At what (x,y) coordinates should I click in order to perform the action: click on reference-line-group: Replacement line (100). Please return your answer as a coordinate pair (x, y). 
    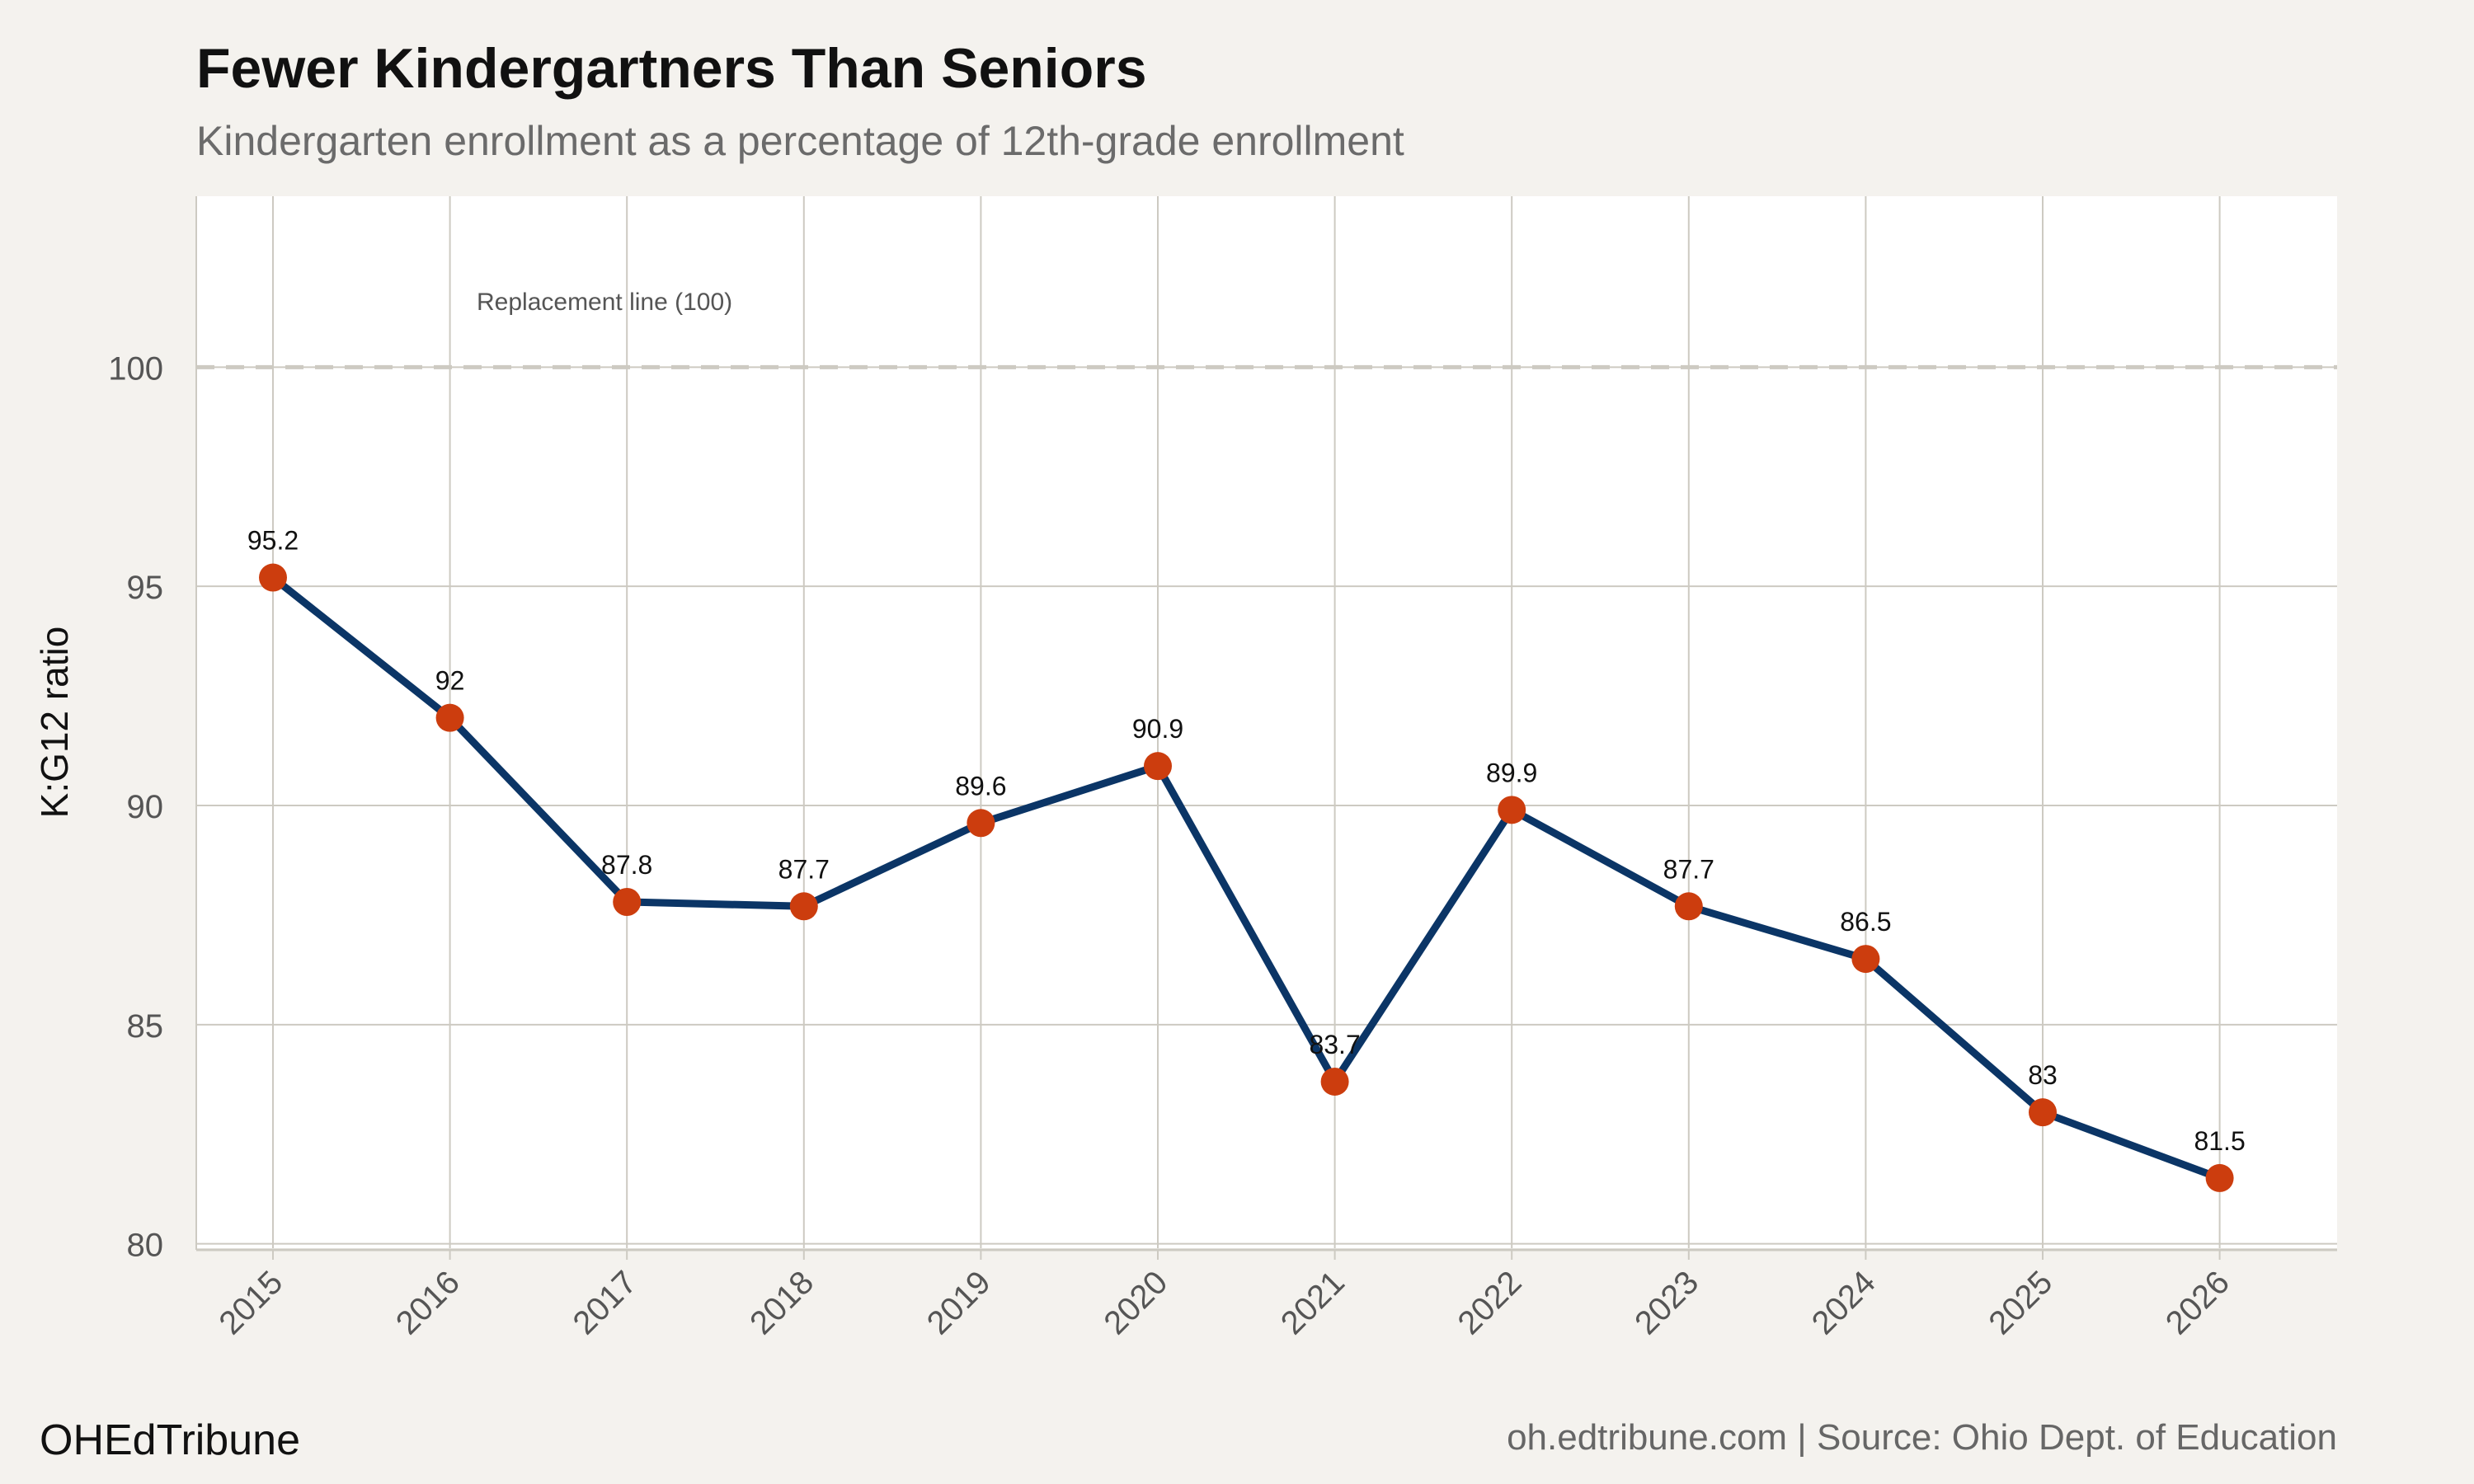
    Looking at the image, I should click on (1266, 329).